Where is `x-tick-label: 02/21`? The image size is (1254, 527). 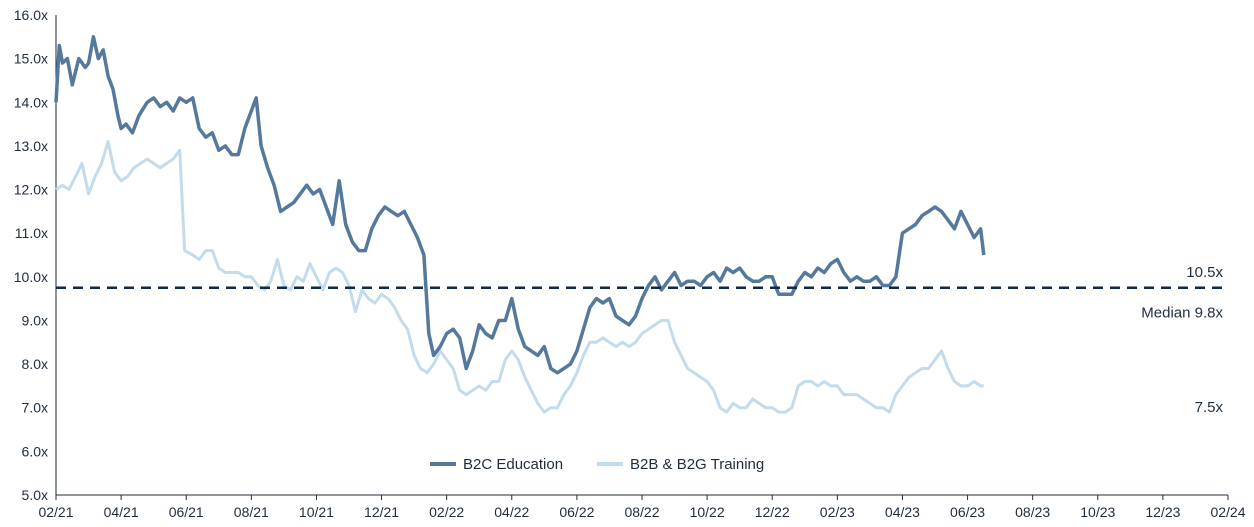 x-tick-label: 02/21 is located at coordinates (55, 512).